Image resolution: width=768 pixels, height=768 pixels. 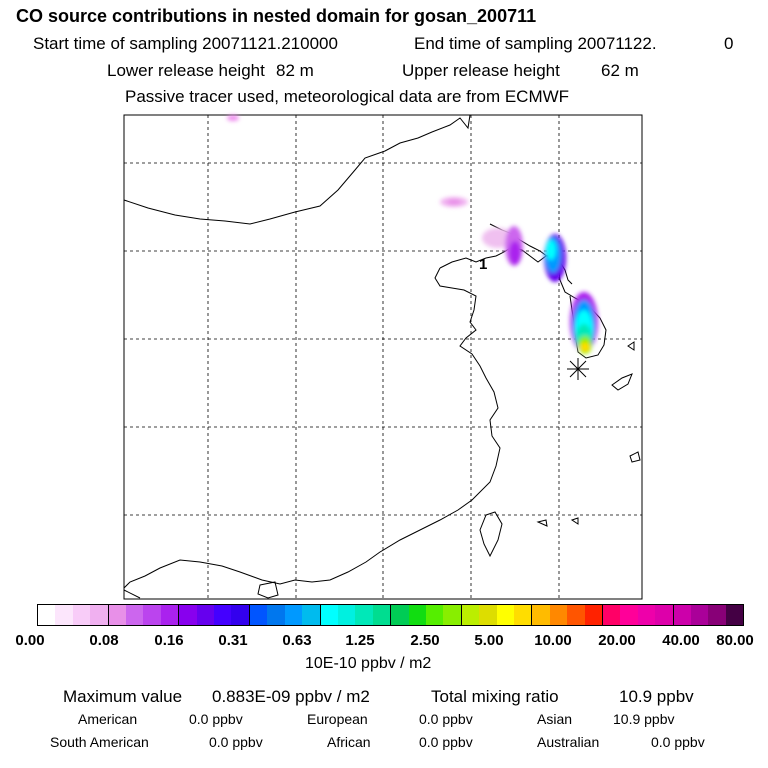 What do you see at coordinates (495, 696) in the screenshot?
I see `total-mixing-label: Total mixing ratio` at bounding box center [495, 696].